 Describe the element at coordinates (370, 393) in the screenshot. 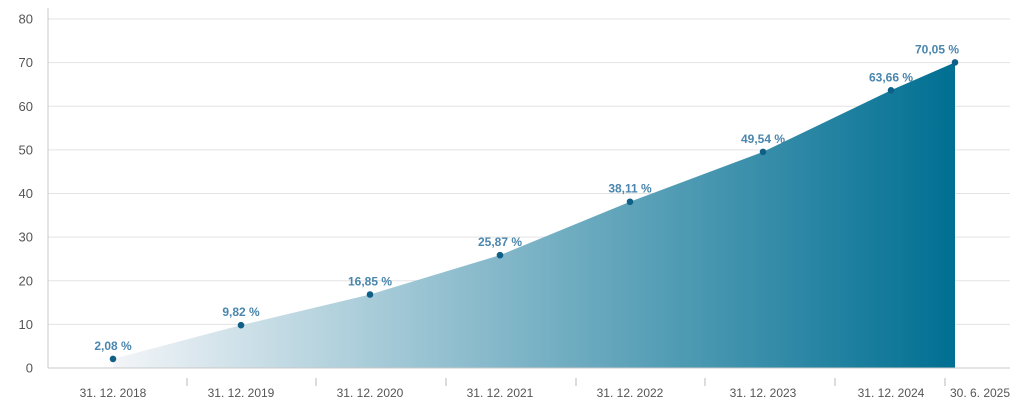

I see `x-tick-label: 31. 12. 2020` at that location.